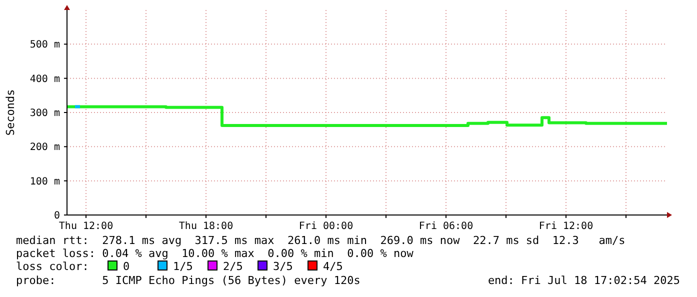 Image resolution: width=697 pixels, height=297 pixels. What do you see at coordinates (566, 226) in the screenshot?
I see `x-tick-label: Fri 12:00` at bounding box center [566, 226].